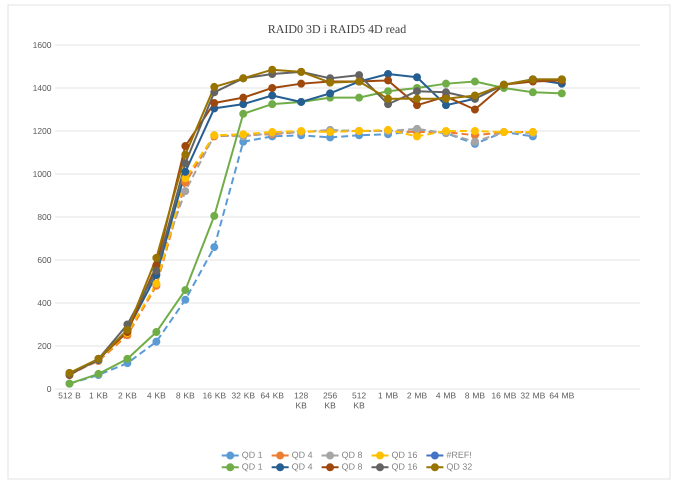 This screenshot has width=675, height=485. Describe the element at coordinates (359, 400) in the screenshot. I see `x-tick-label: 512 KB` at that location.